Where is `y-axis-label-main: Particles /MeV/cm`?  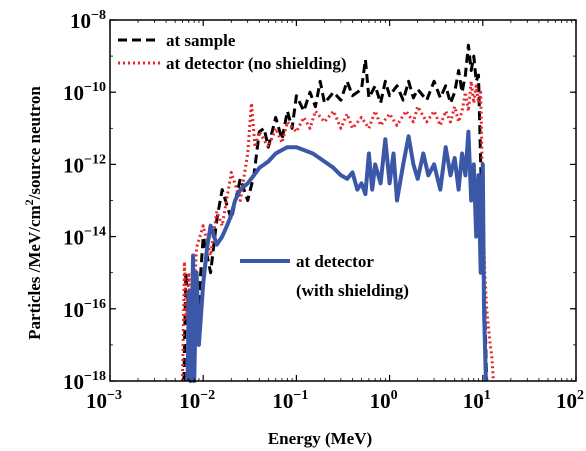 y-axis-label-main: Particles /MeV/cm is located at coordinates (34, 272).